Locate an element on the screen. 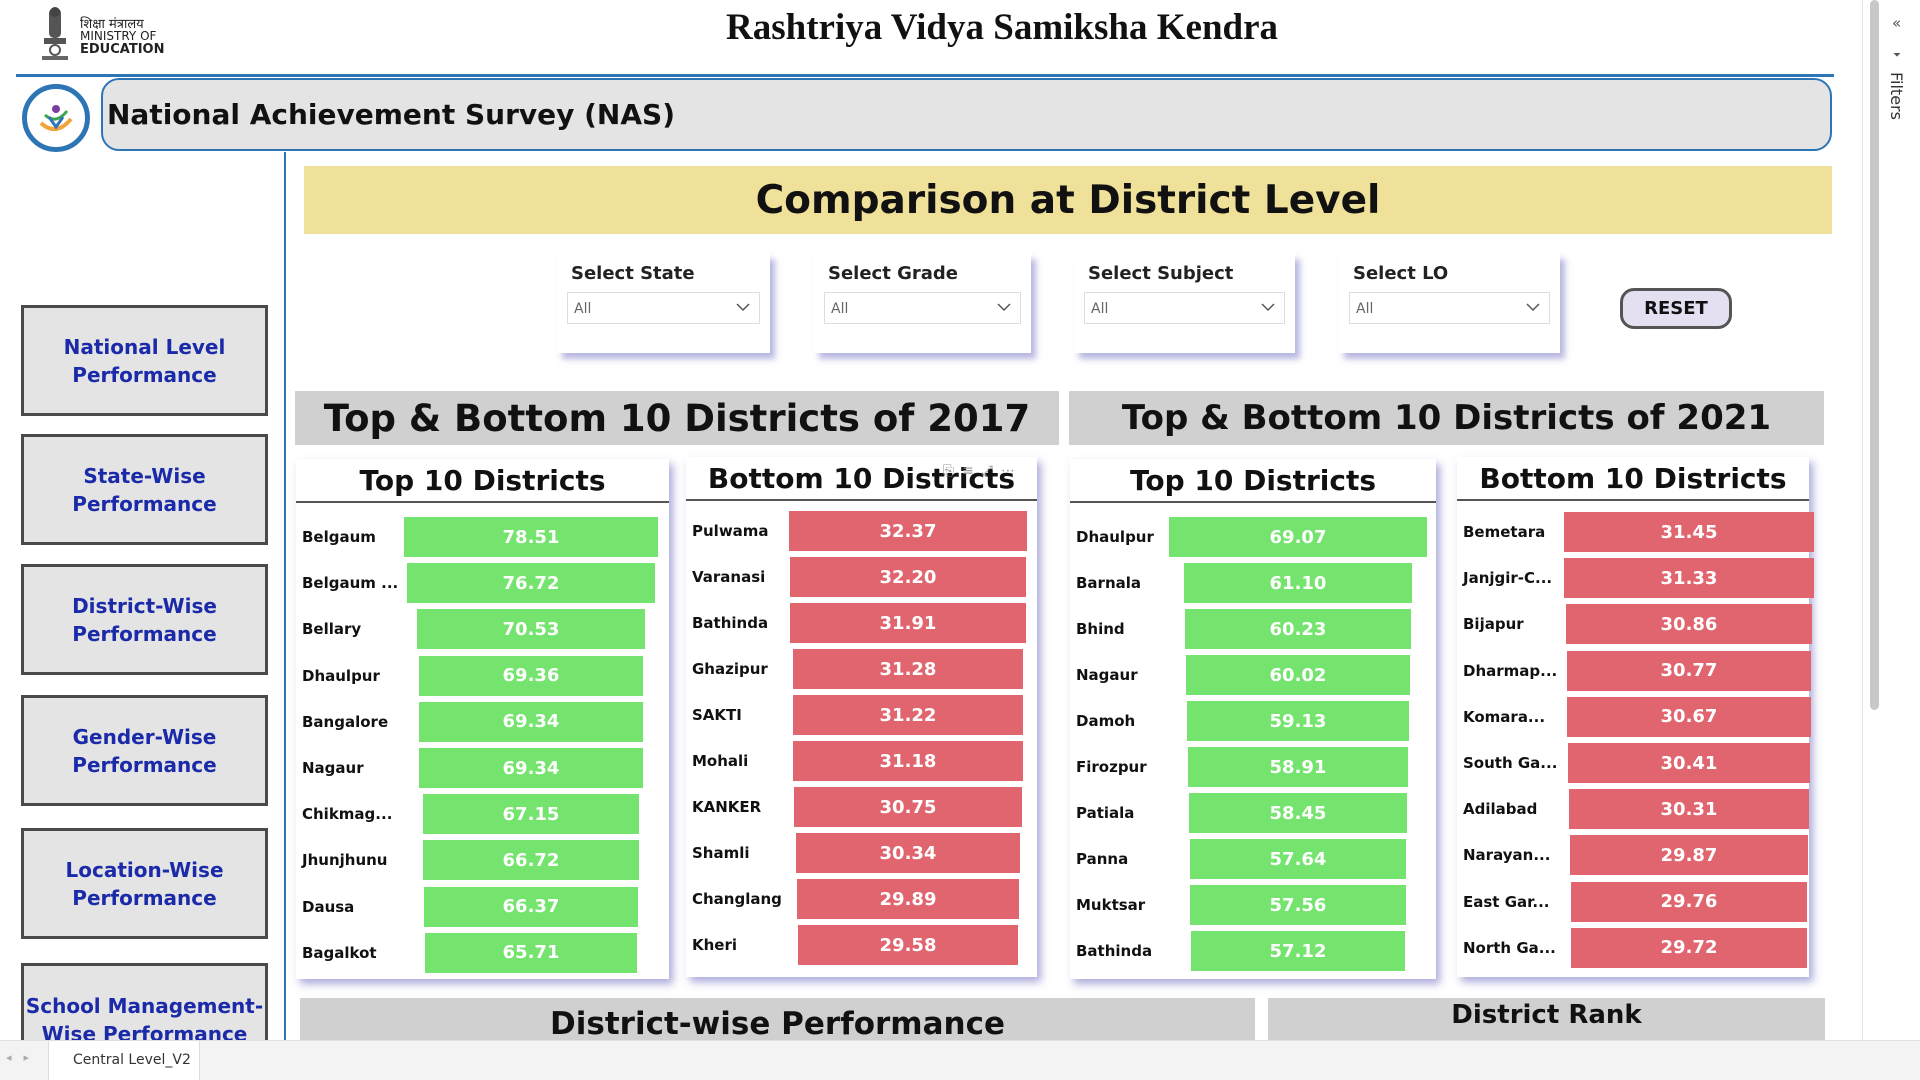 The width and height of the screenshot is (1920, 1080). filter-state: Select State All is located at coordinates (663, 303).